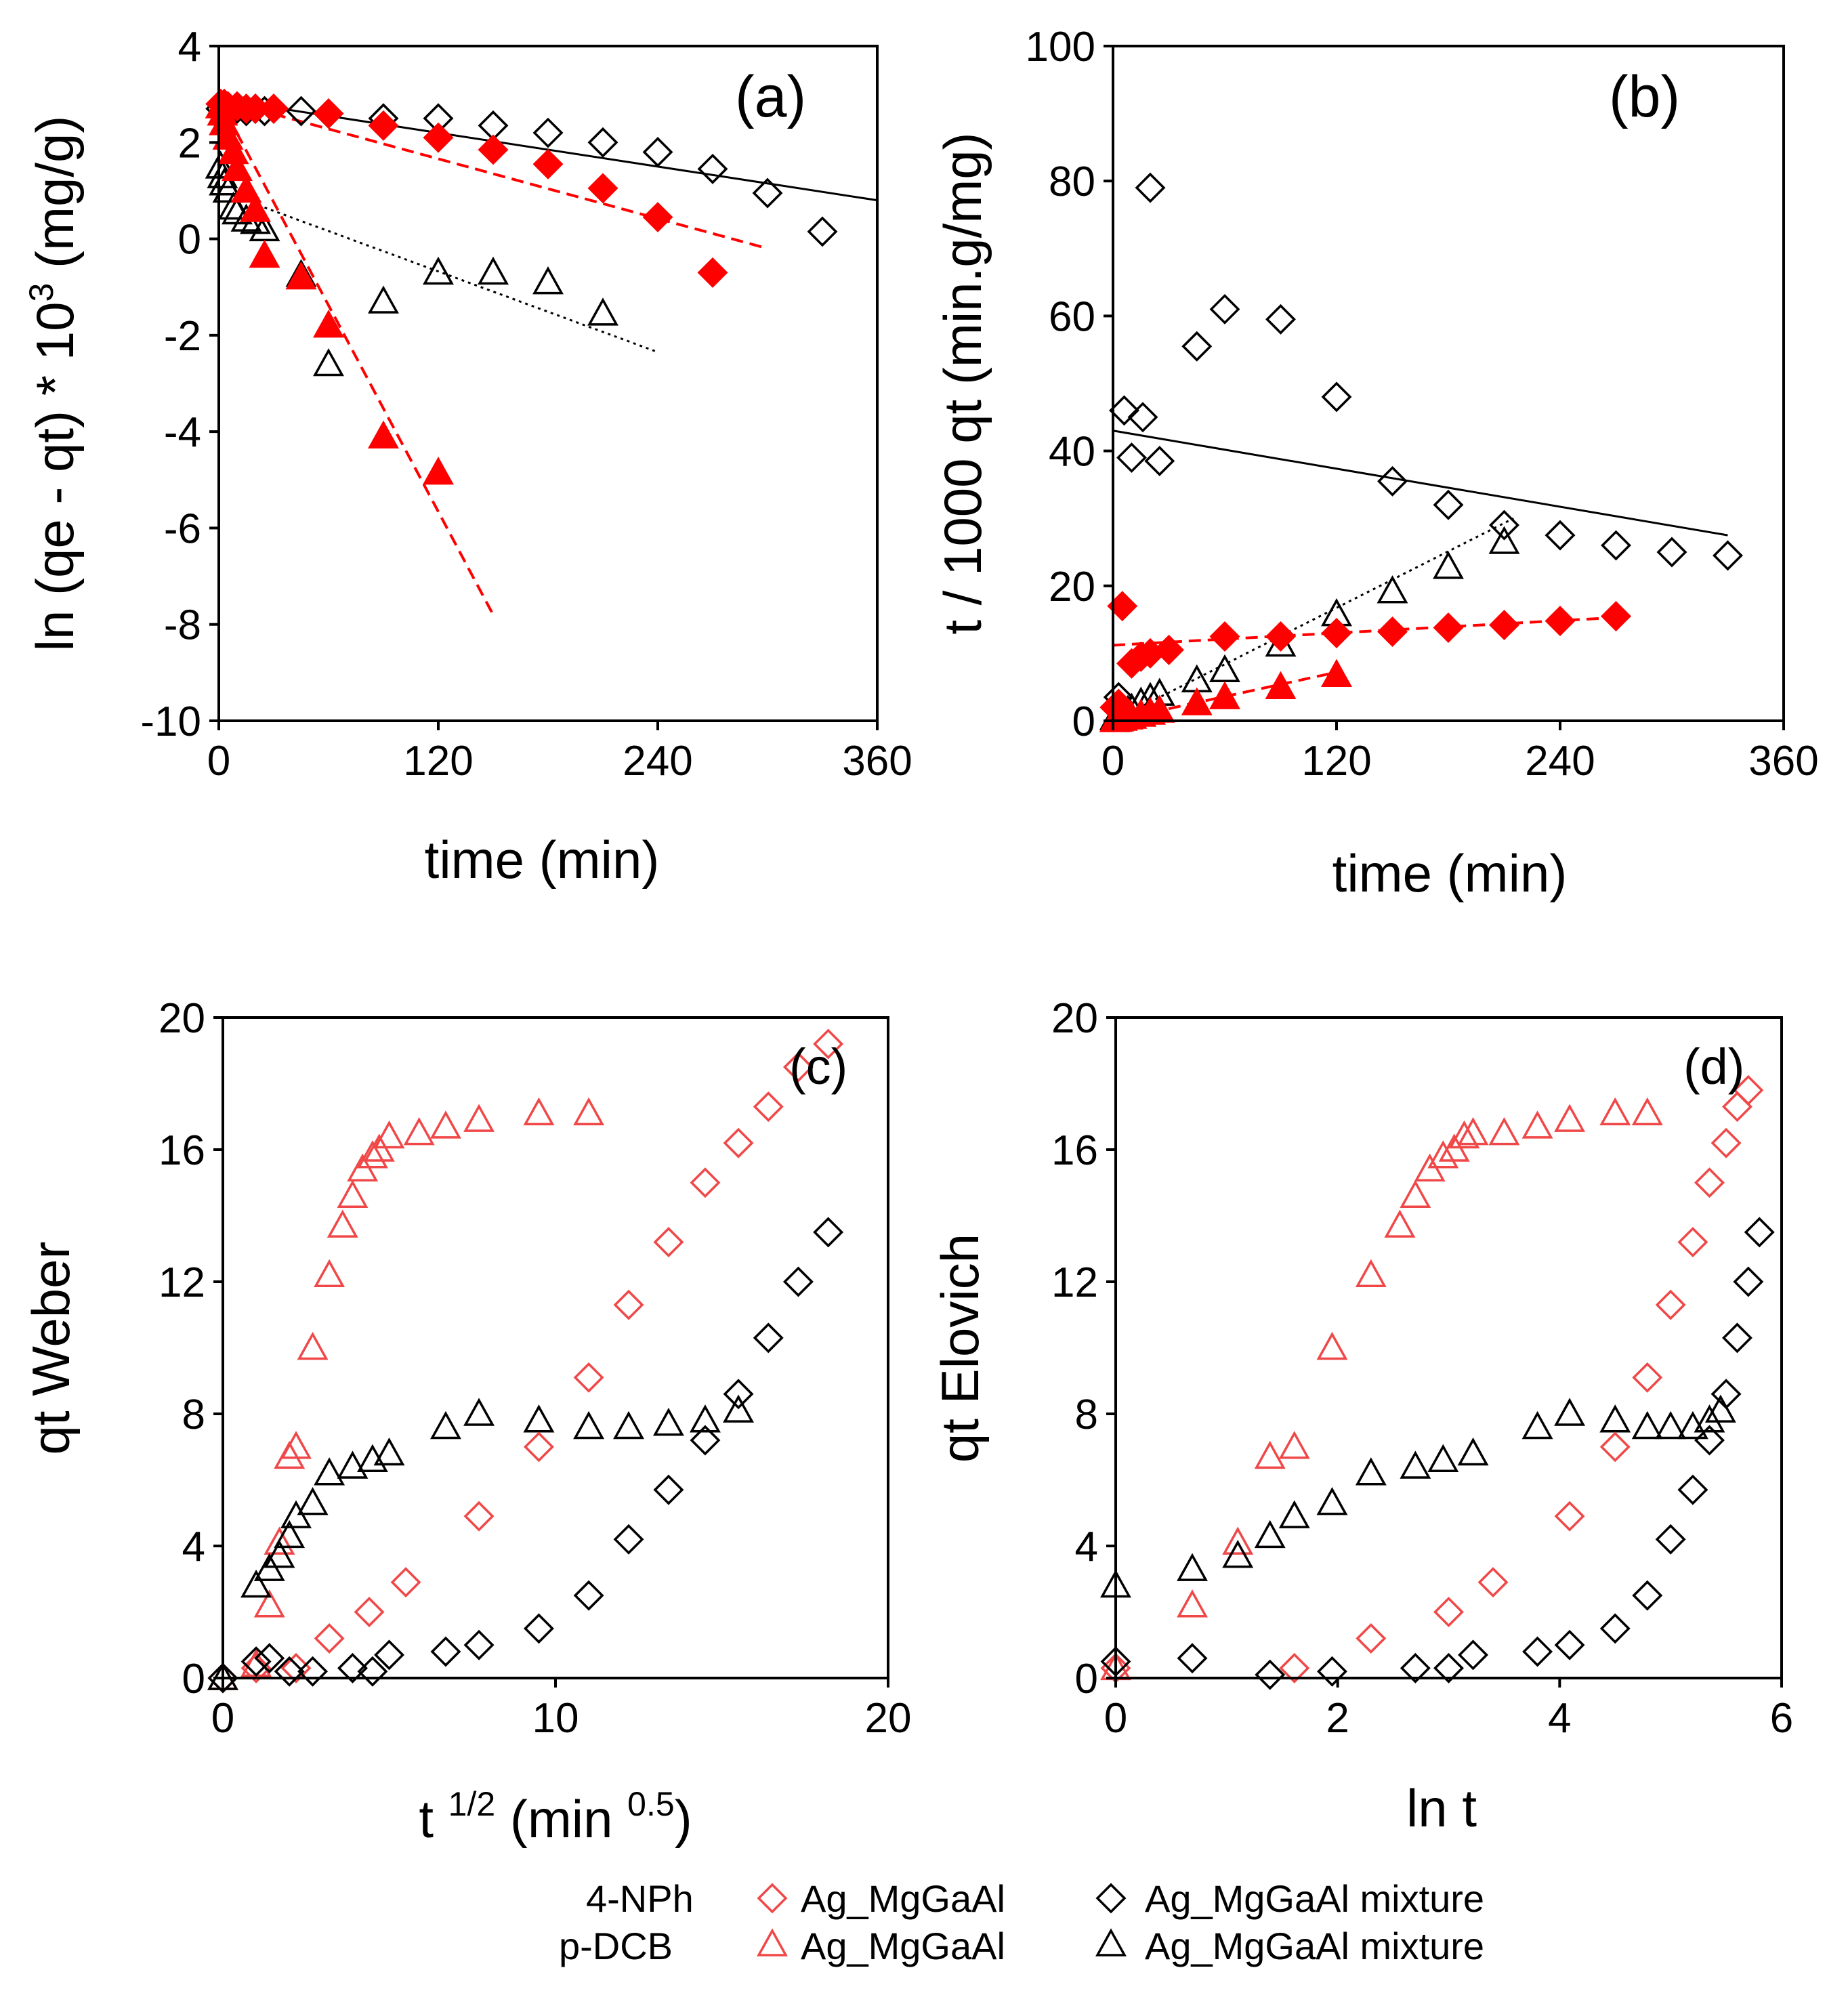 The width and height of the screenshot is (1848, 1989). I want to click on legend-row1-compound: 4-NPh, so click(640, 1898).